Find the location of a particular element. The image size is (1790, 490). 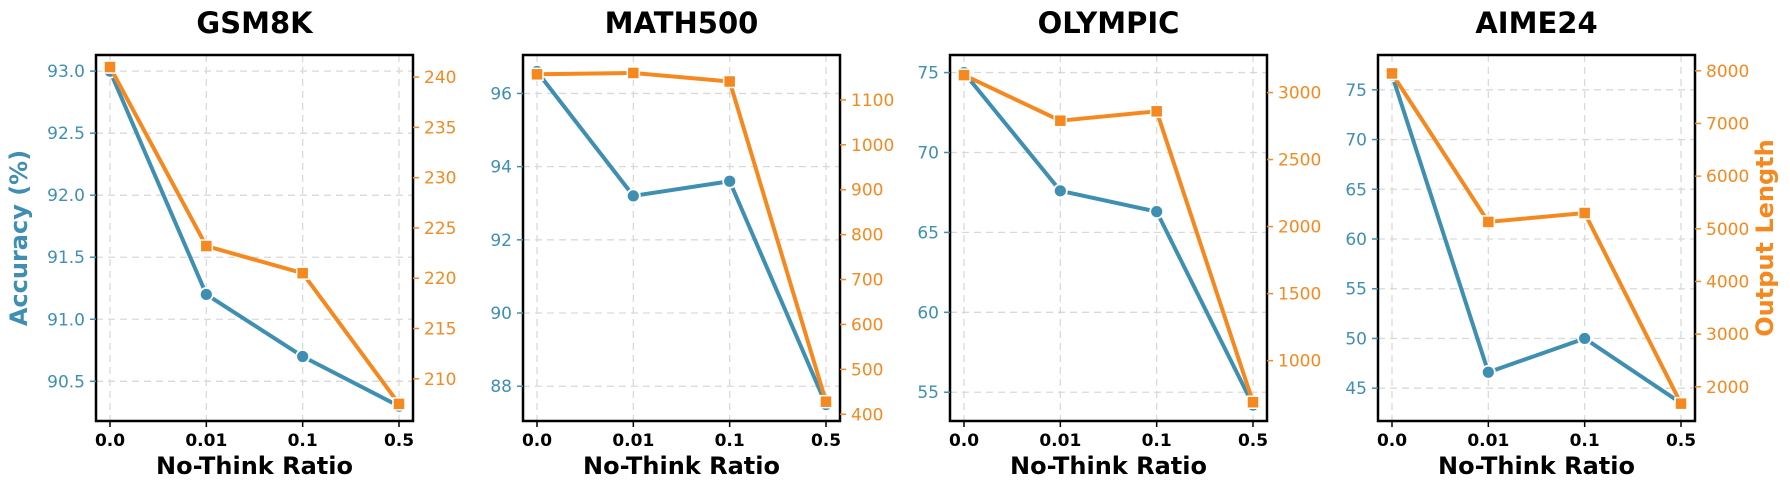

y-tick-label-right: 2500 is located at coordinates (1299, 161).